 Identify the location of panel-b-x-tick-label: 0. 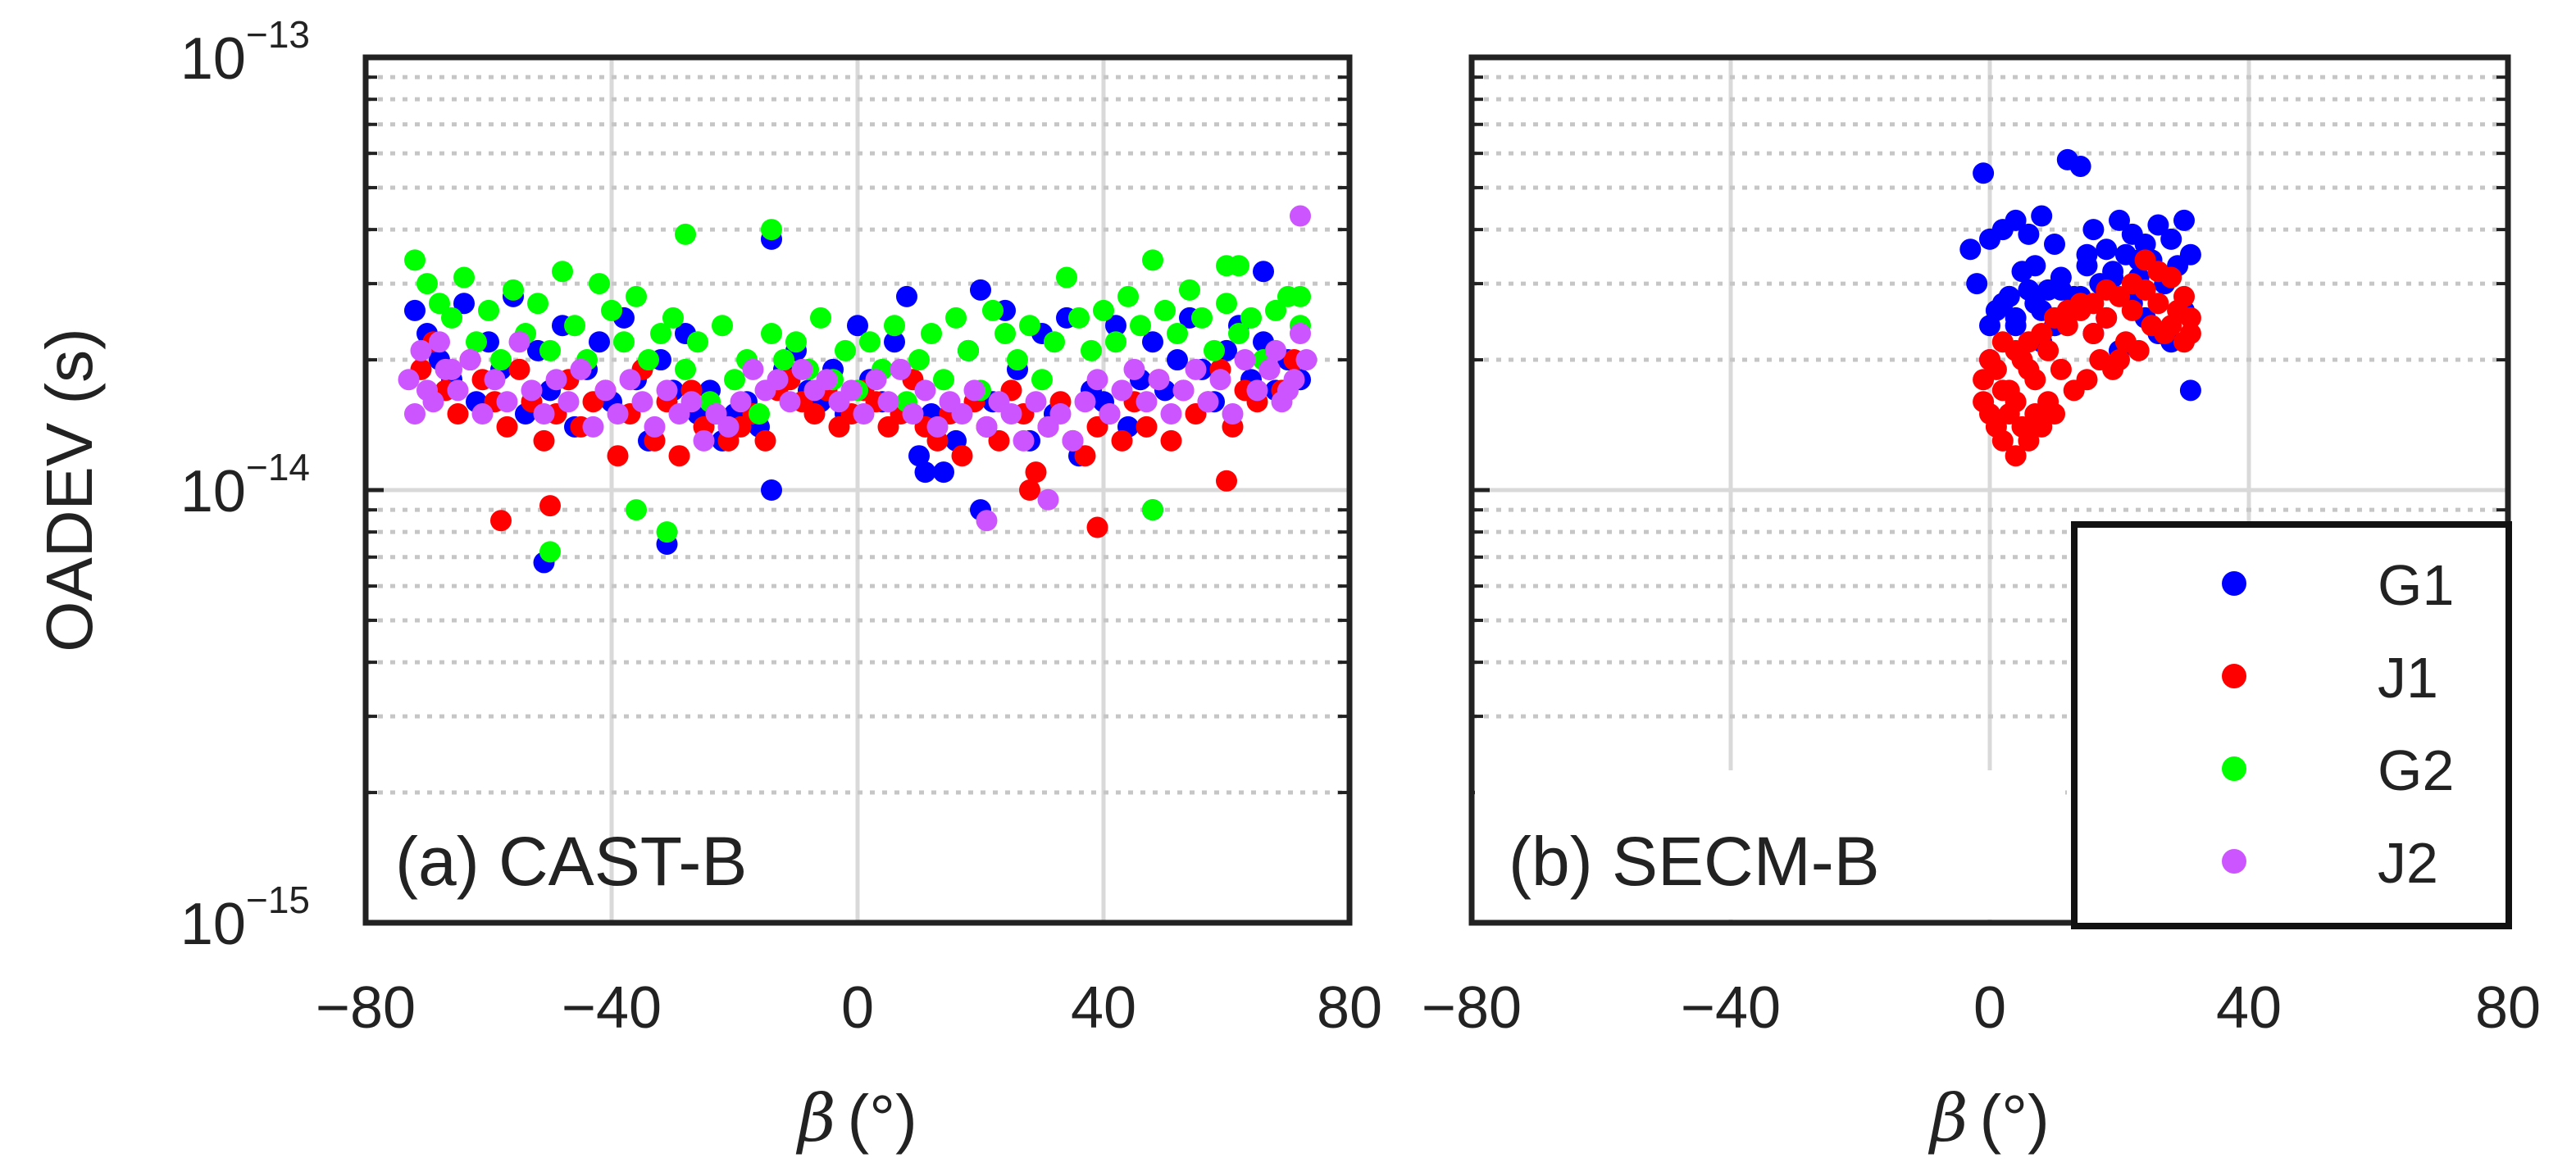
(1989, 1008).